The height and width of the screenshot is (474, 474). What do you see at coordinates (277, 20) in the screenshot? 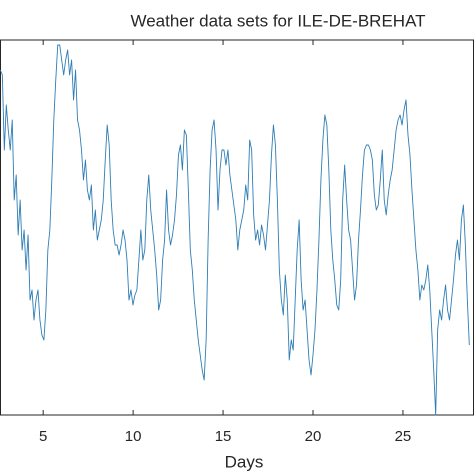
I see `chart-title: Weather data sets for ILE-DE-BREHAT` at bounding box center [277, 20].